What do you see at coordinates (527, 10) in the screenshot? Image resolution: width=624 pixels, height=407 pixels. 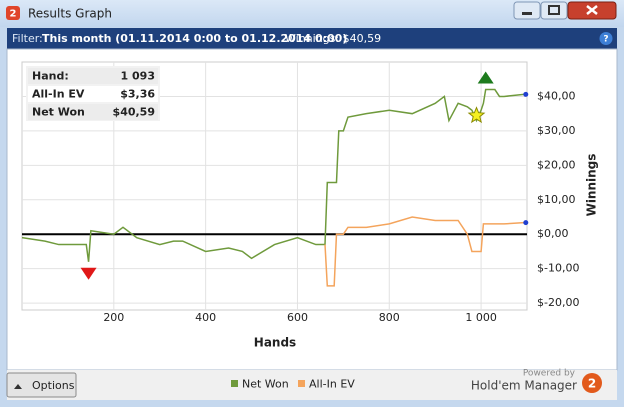 I see `minimize-button` at bounding box center [527, 10].